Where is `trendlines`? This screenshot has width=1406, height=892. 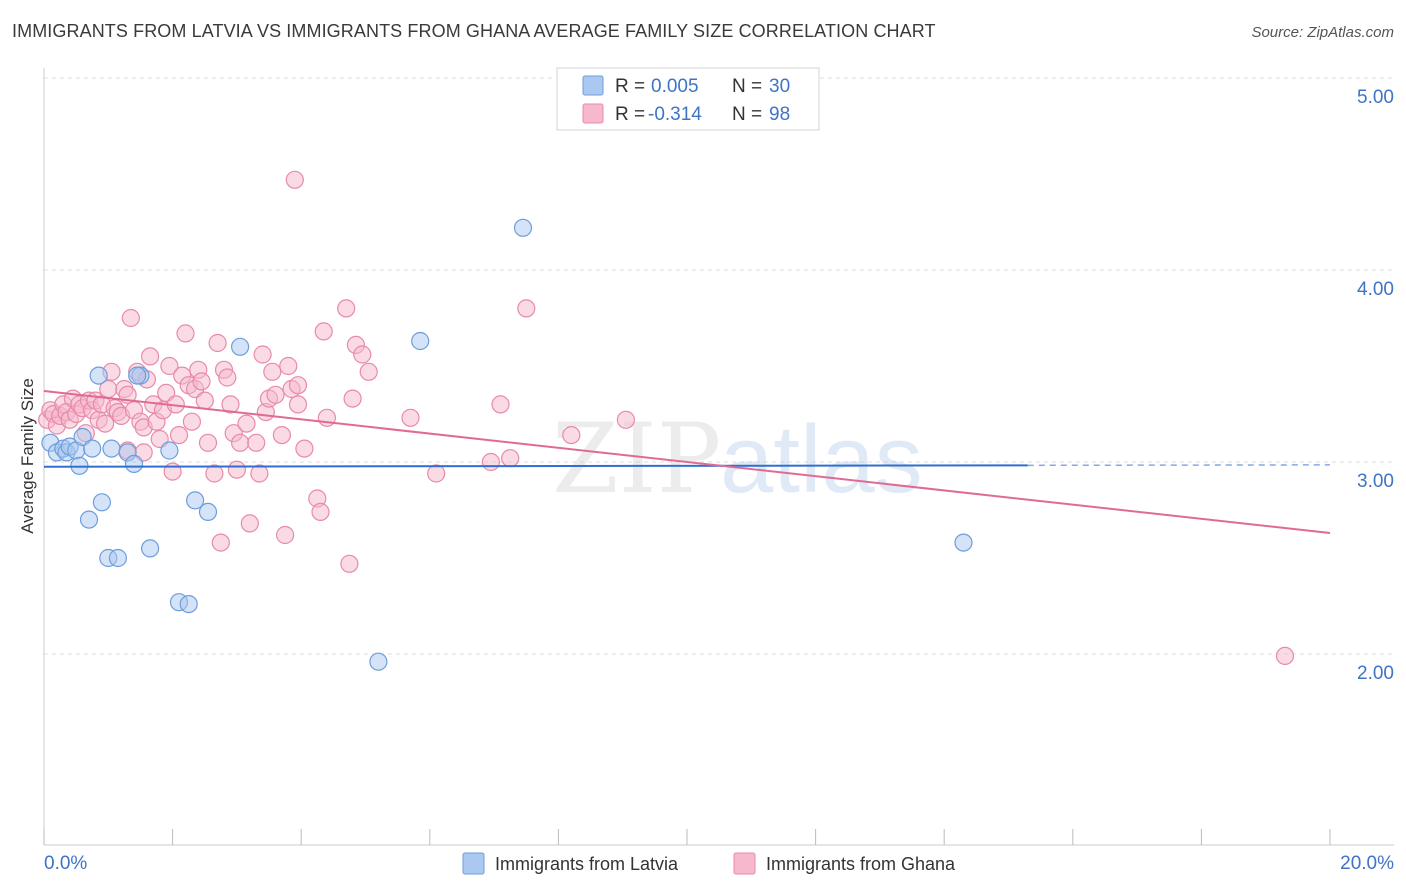
trendlines is located at coordinates (687, 462).